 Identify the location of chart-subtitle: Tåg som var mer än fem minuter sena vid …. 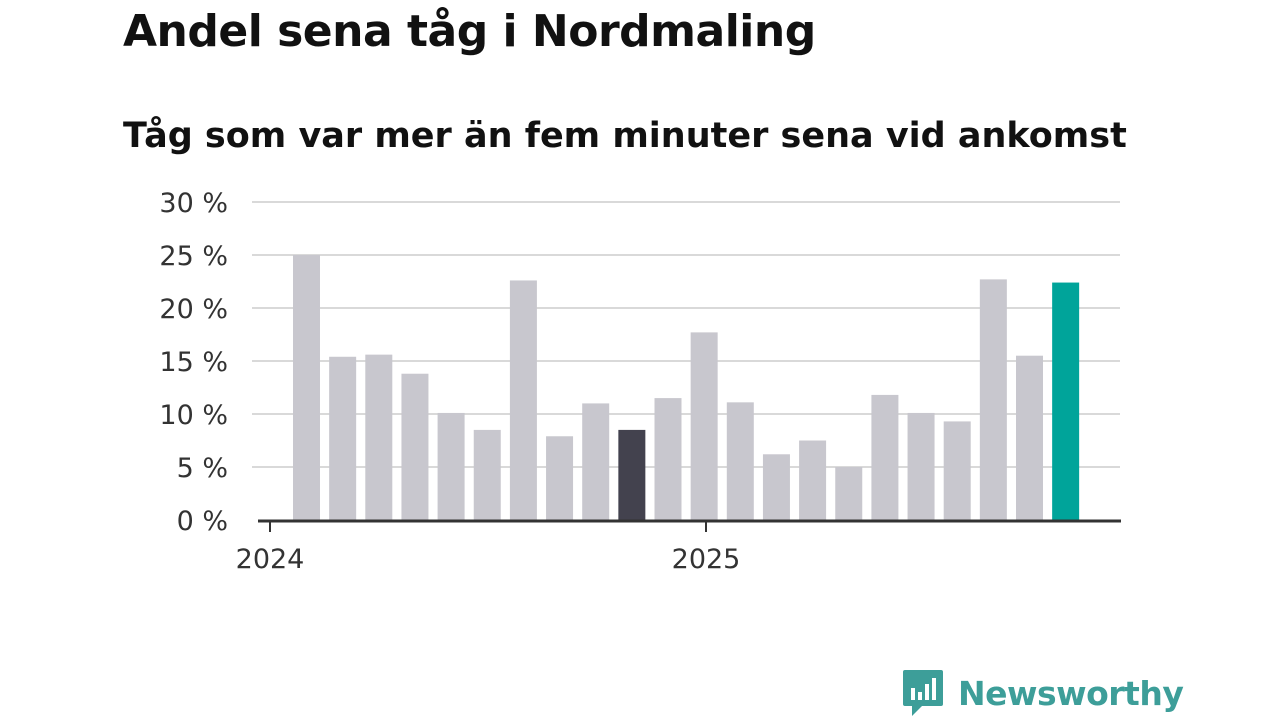
(625, 136).